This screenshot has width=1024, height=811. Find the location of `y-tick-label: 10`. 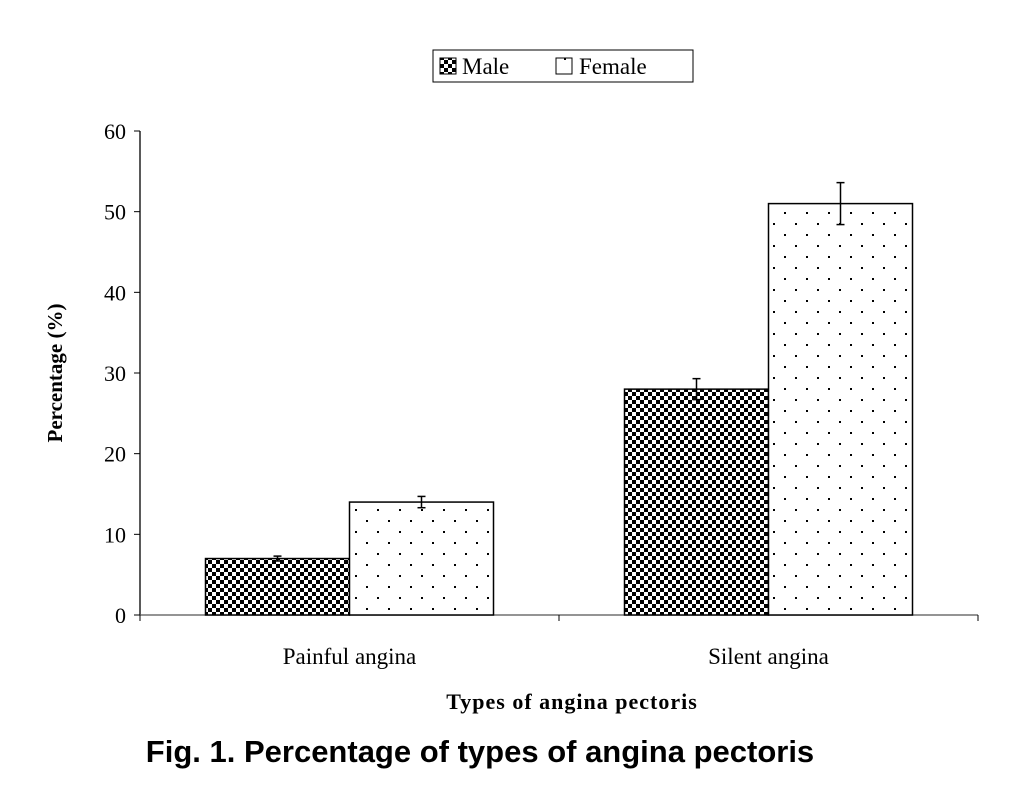

y-tick-label: 10 is located at coordinates (115, 534).